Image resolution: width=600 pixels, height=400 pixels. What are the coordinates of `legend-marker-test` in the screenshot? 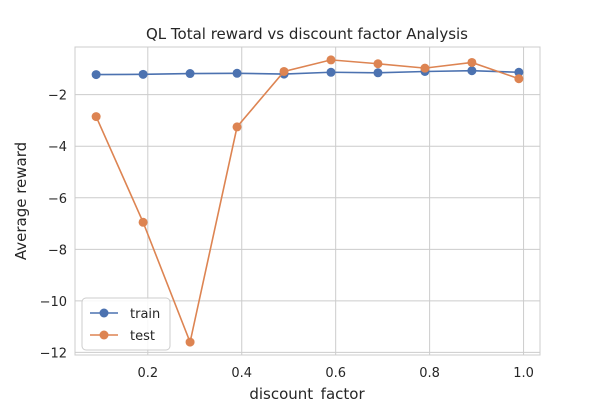 It's located at (104, 335).